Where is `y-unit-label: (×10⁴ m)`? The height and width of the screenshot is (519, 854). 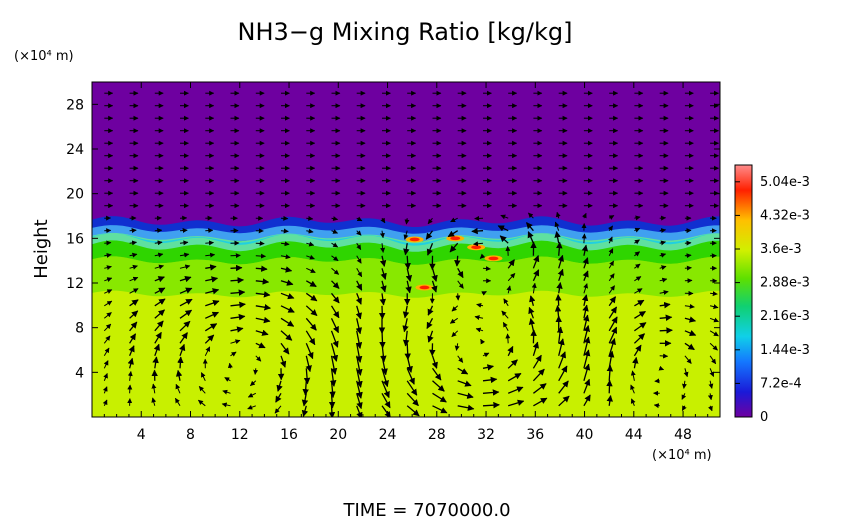 y-unit-label: (×10⁴ m) is located at coordinates (44, 56).